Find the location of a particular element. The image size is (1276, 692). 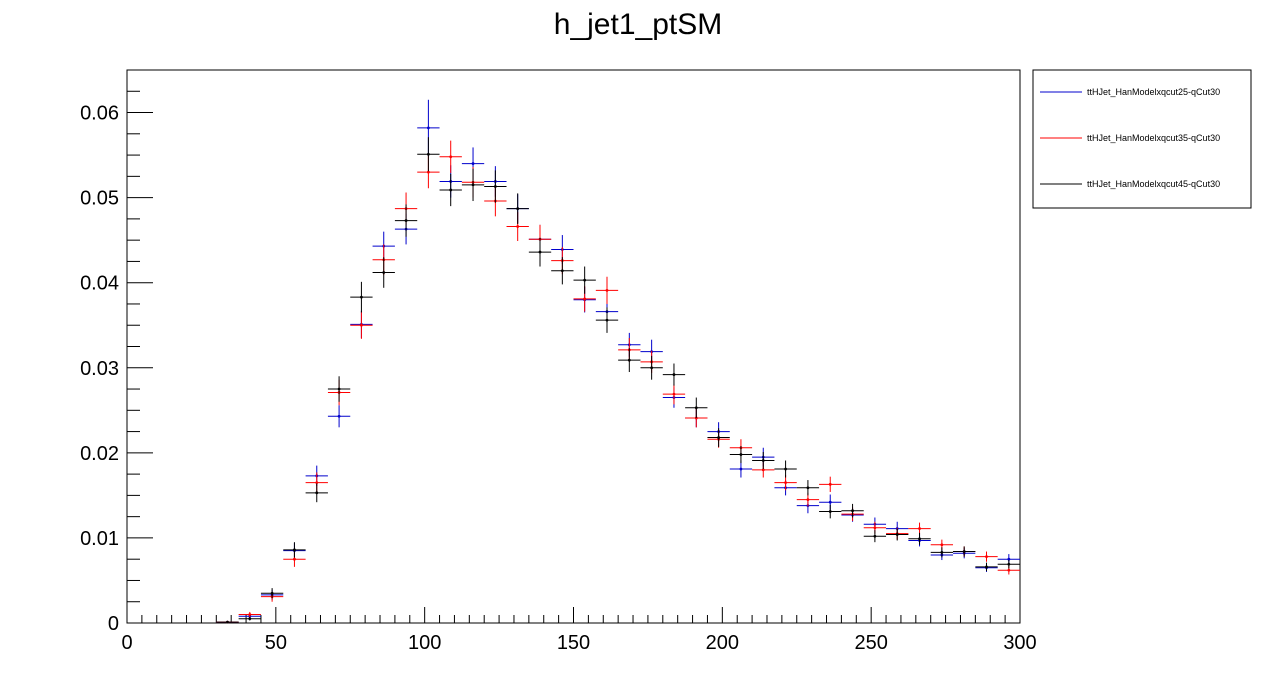

legend-entry: ttHJet_HanModelxqcut35-qCut30 is located at coordinates (1130, 138).